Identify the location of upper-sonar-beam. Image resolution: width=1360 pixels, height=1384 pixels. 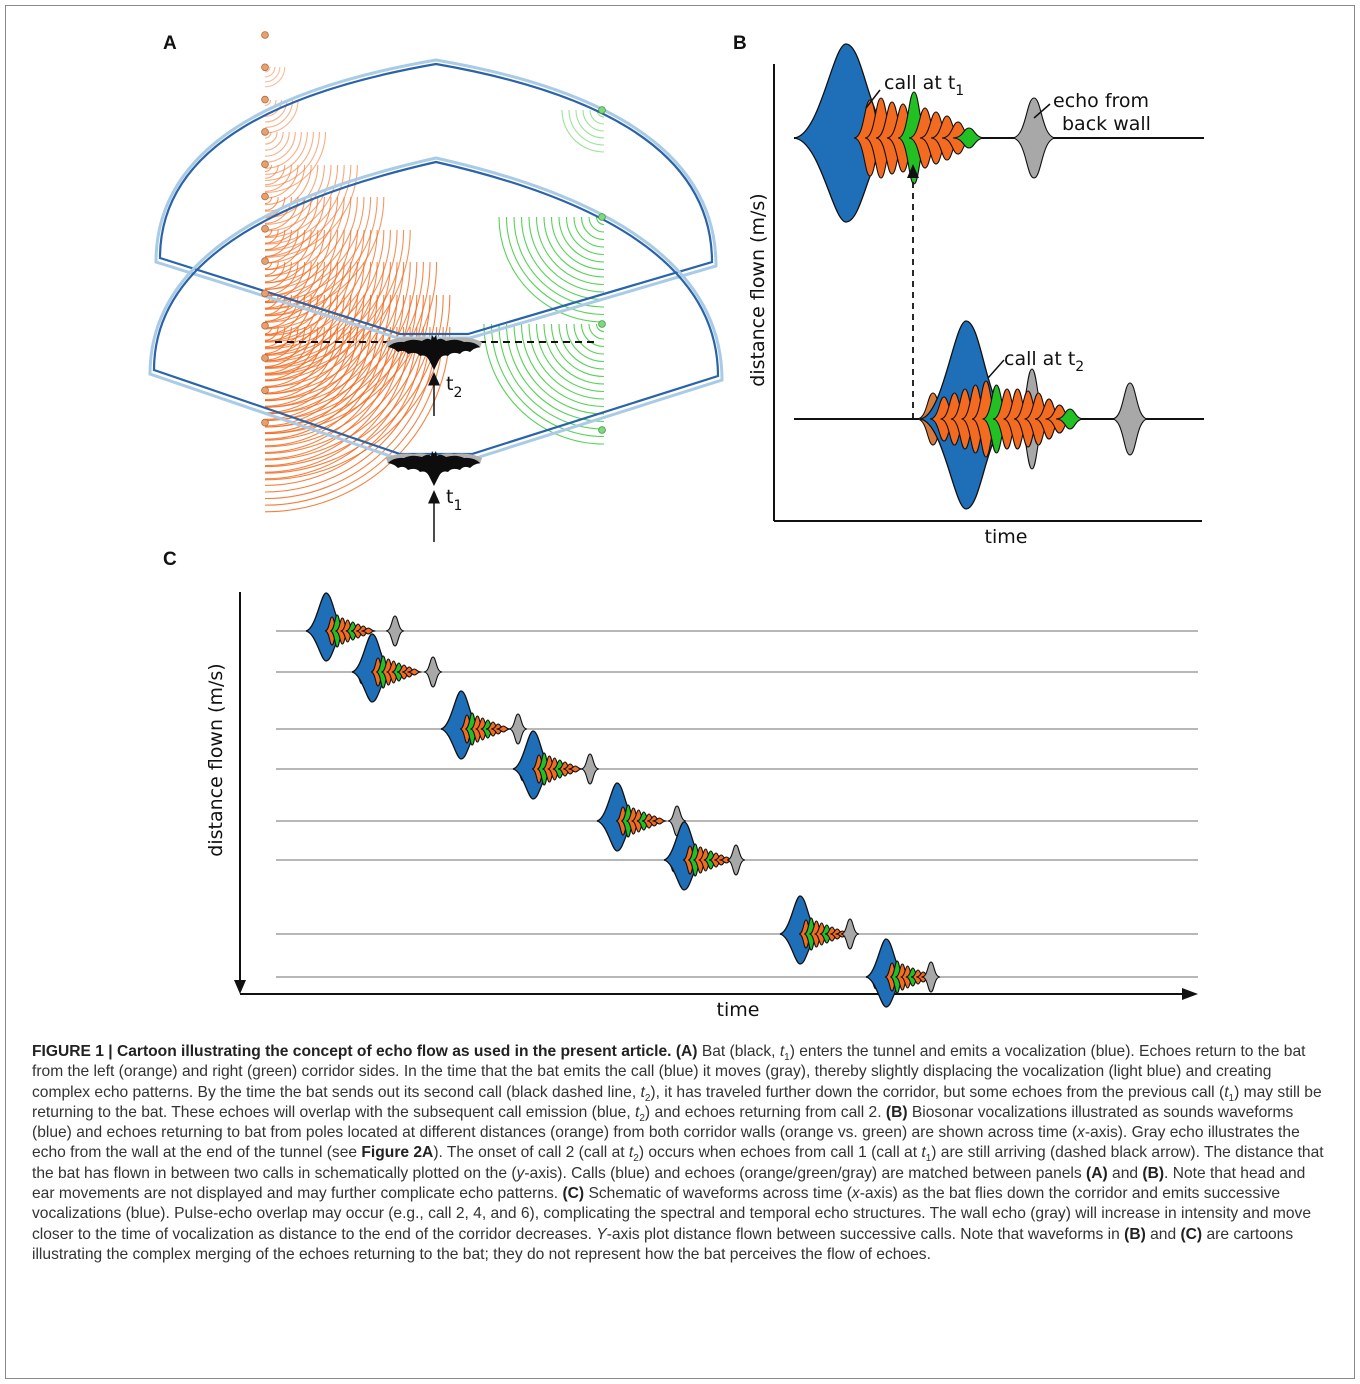
(436, 199).